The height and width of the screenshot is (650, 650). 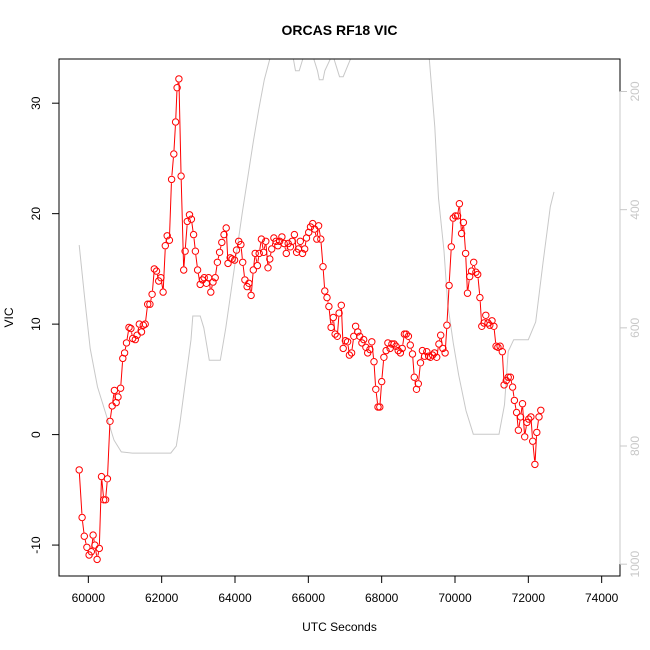 What do you see at coordinates (36, 324) in the screenshot?
I see `y-tick-label: 10` at bounding box center [36, 324].